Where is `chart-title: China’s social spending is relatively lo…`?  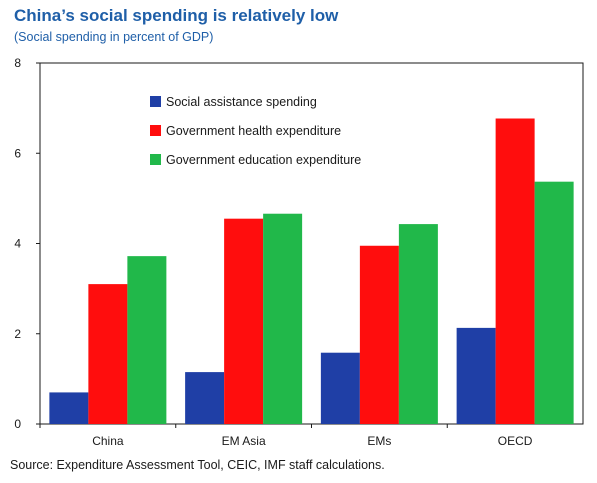
chart-title: China’s social spending is relatively lo… is located at coordinates (176, 15).